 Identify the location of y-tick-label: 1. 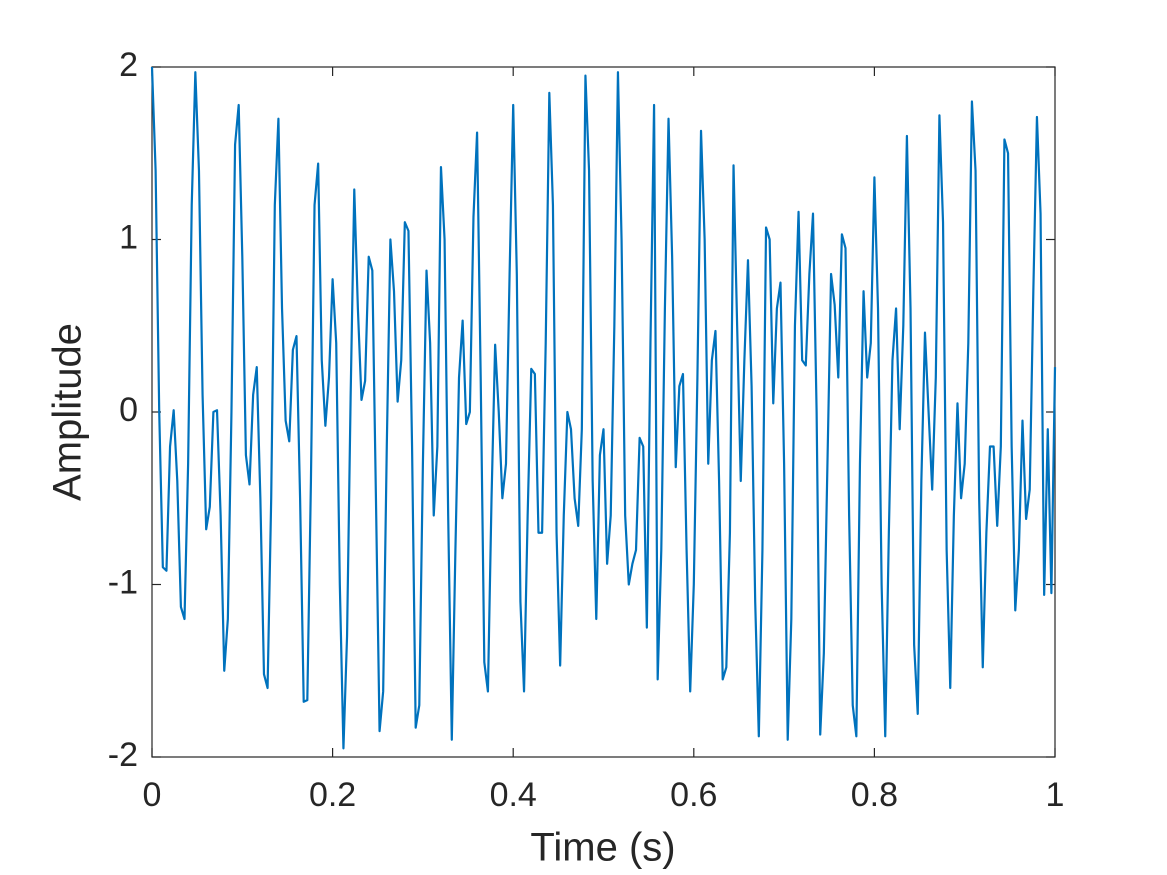
(128, 237).